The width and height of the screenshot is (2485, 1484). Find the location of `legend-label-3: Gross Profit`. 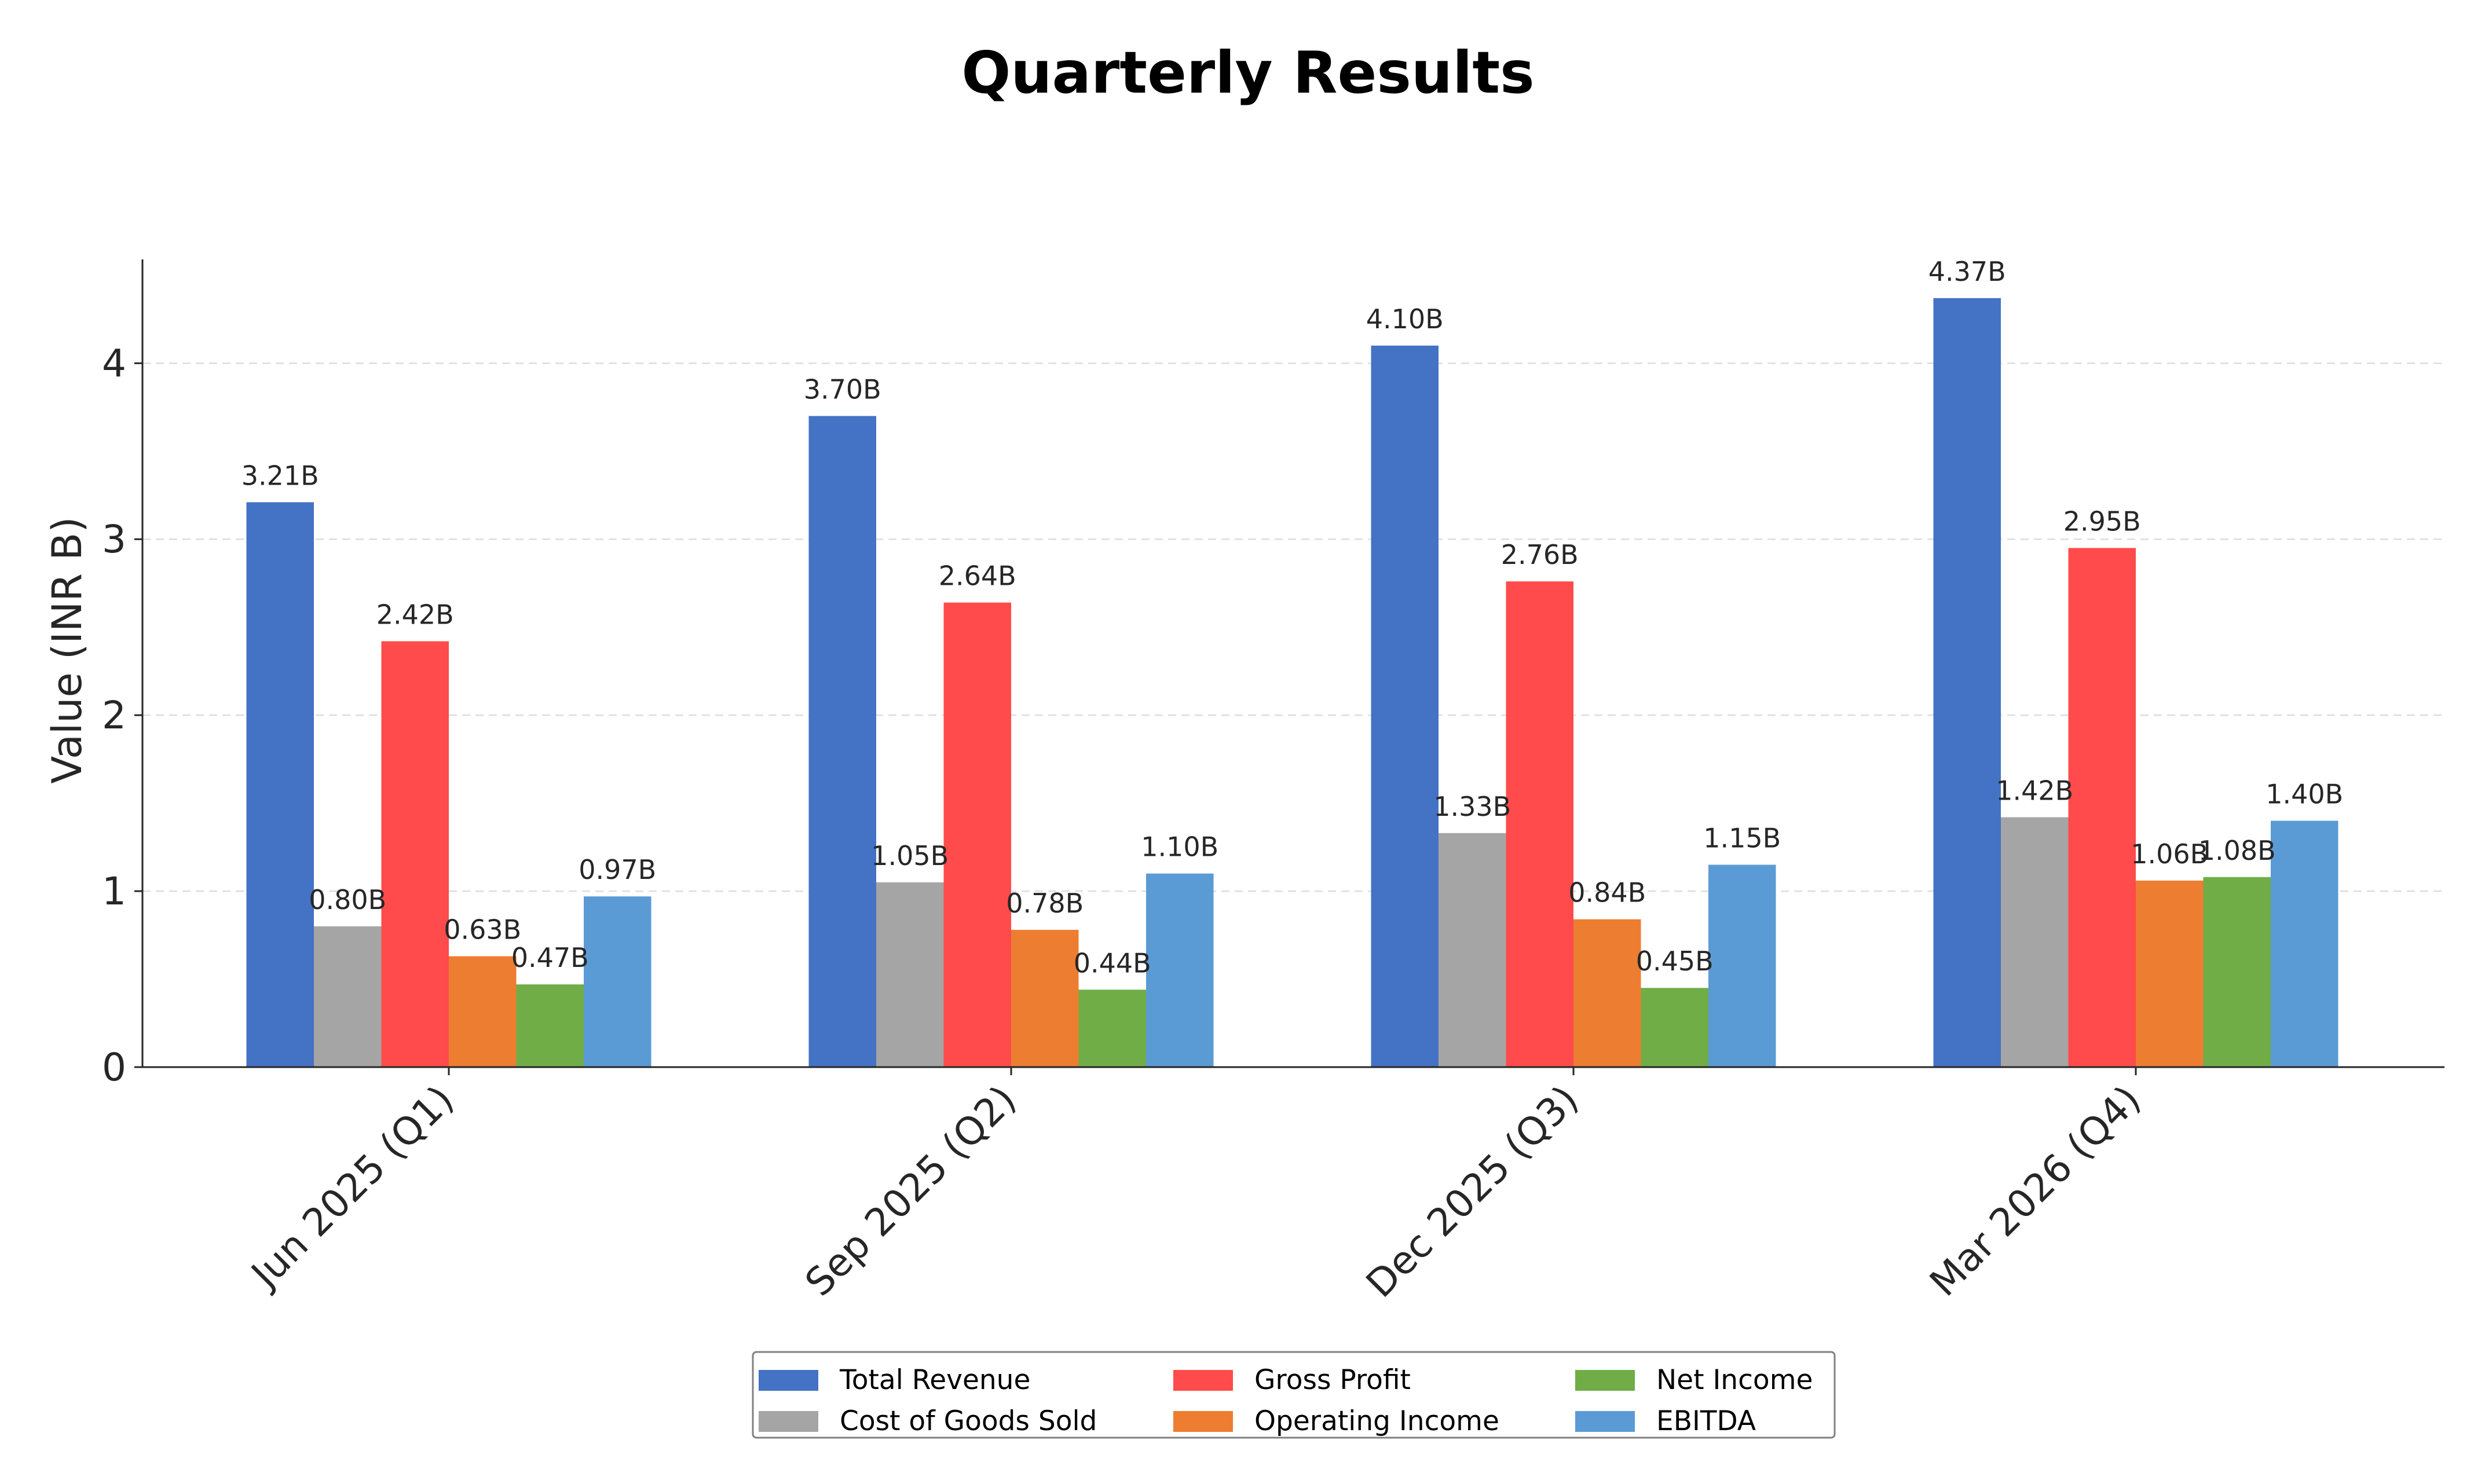

legend-label-3: Gross Profit is located at coordinates (1332, 1380).